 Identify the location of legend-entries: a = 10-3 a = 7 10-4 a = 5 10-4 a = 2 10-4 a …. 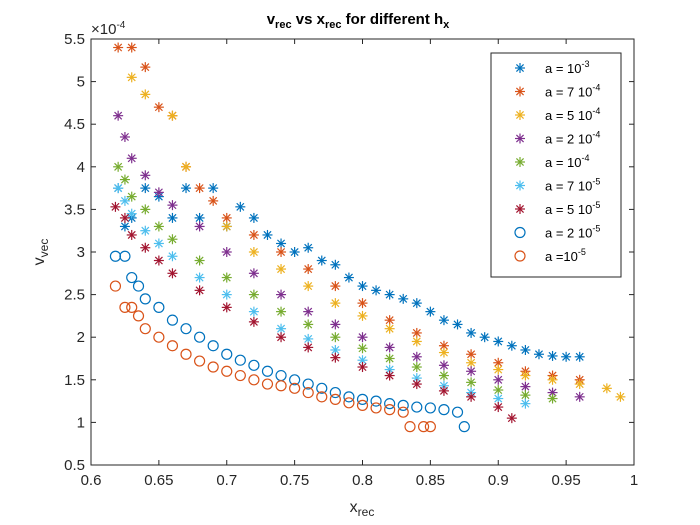
(557, 161).